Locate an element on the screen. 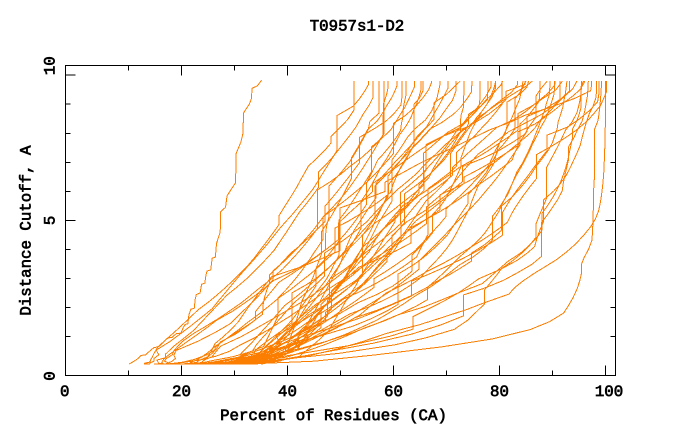  svg-text: 80 is located at coordinates (499, 392).